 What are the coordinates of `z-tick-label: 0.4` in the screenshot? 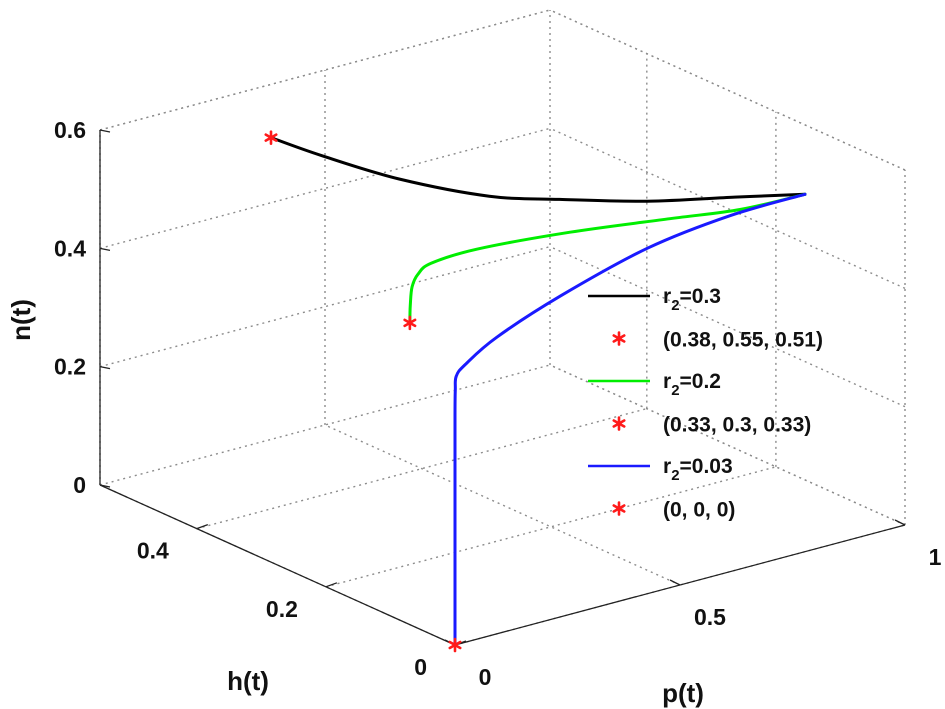 It's located at (70, 248).